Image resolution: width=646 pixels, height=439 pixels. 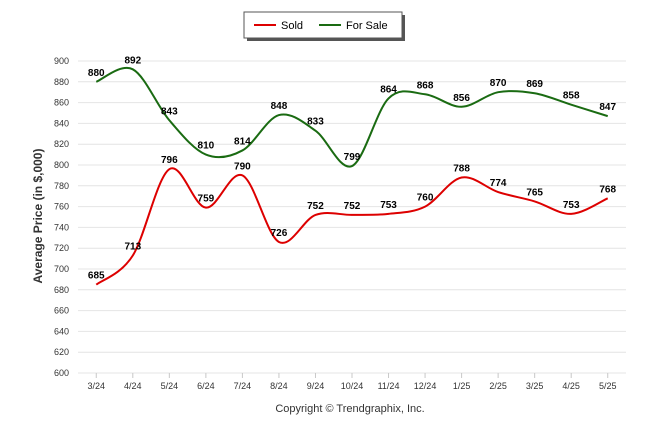 I want to click on legend: Sold For Sale, so click(x=324, y=26).